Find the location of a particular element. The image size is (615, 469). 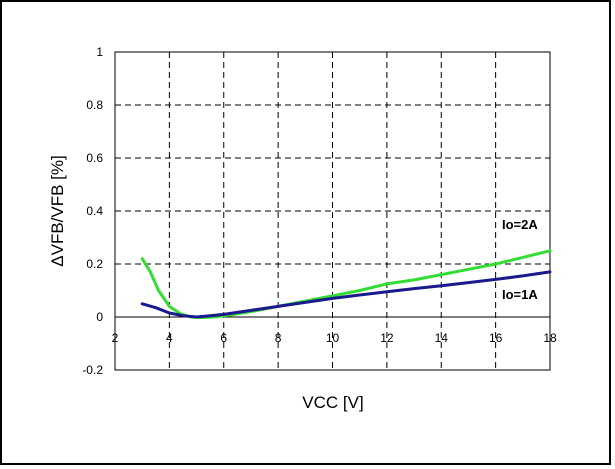

series-line-io2a is located at coordinates (346, 284).